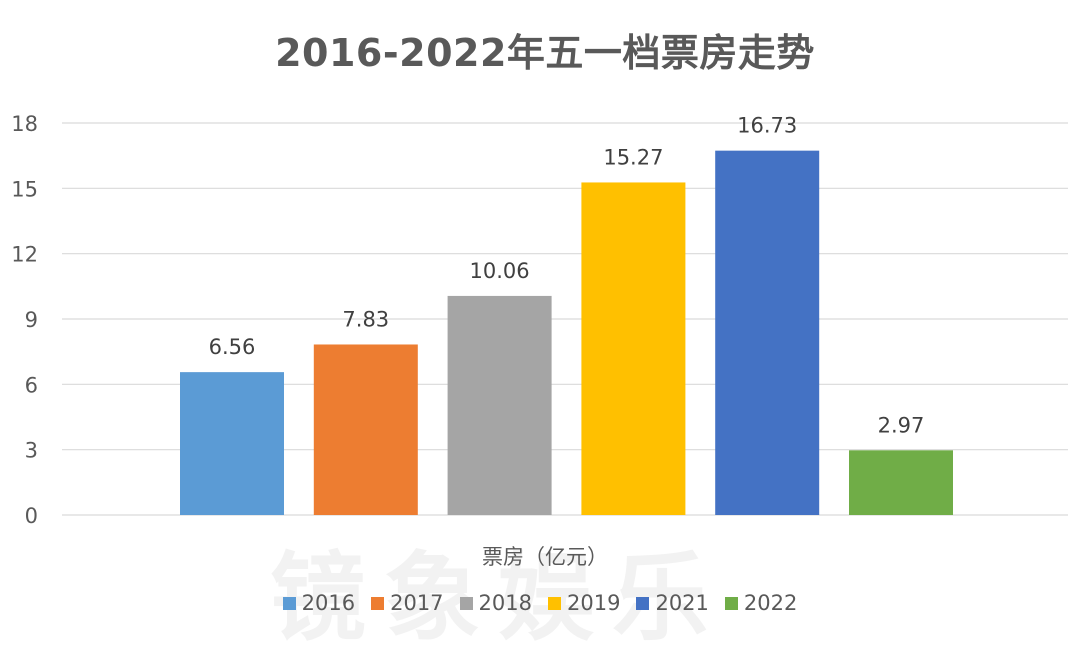  I want to click on chart-title: 2016-2022年五一档票房走势, so click(545, 53).